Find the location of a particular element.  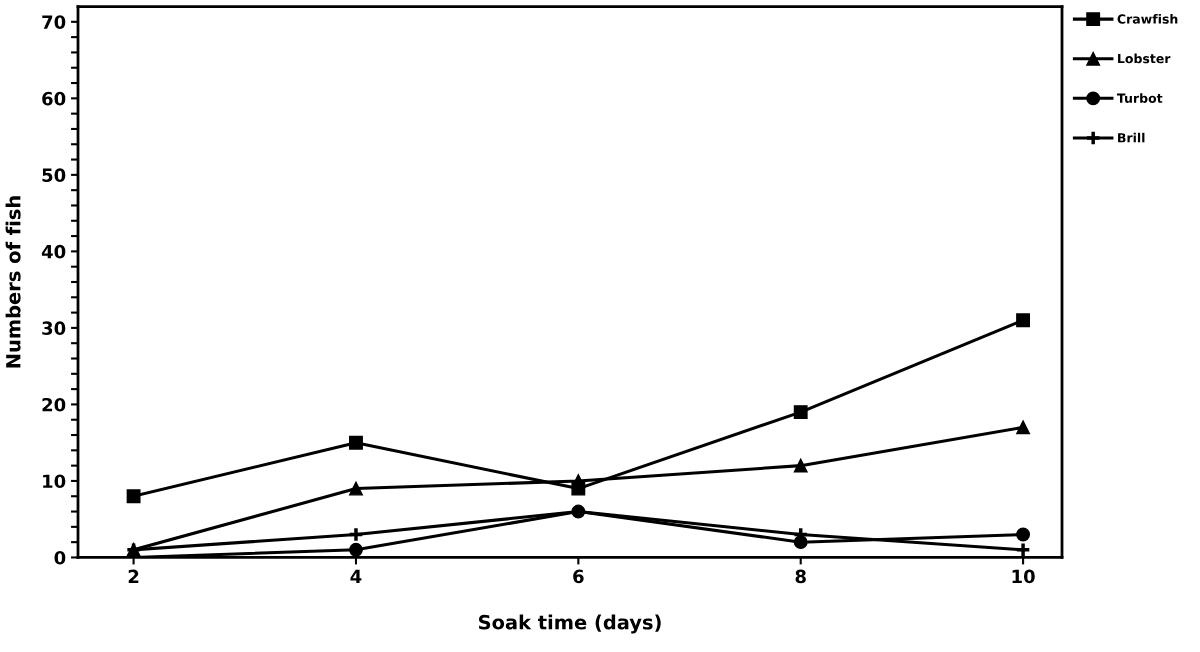

y-axis-title: Numbers of fish is located at coordinates (13, 282).